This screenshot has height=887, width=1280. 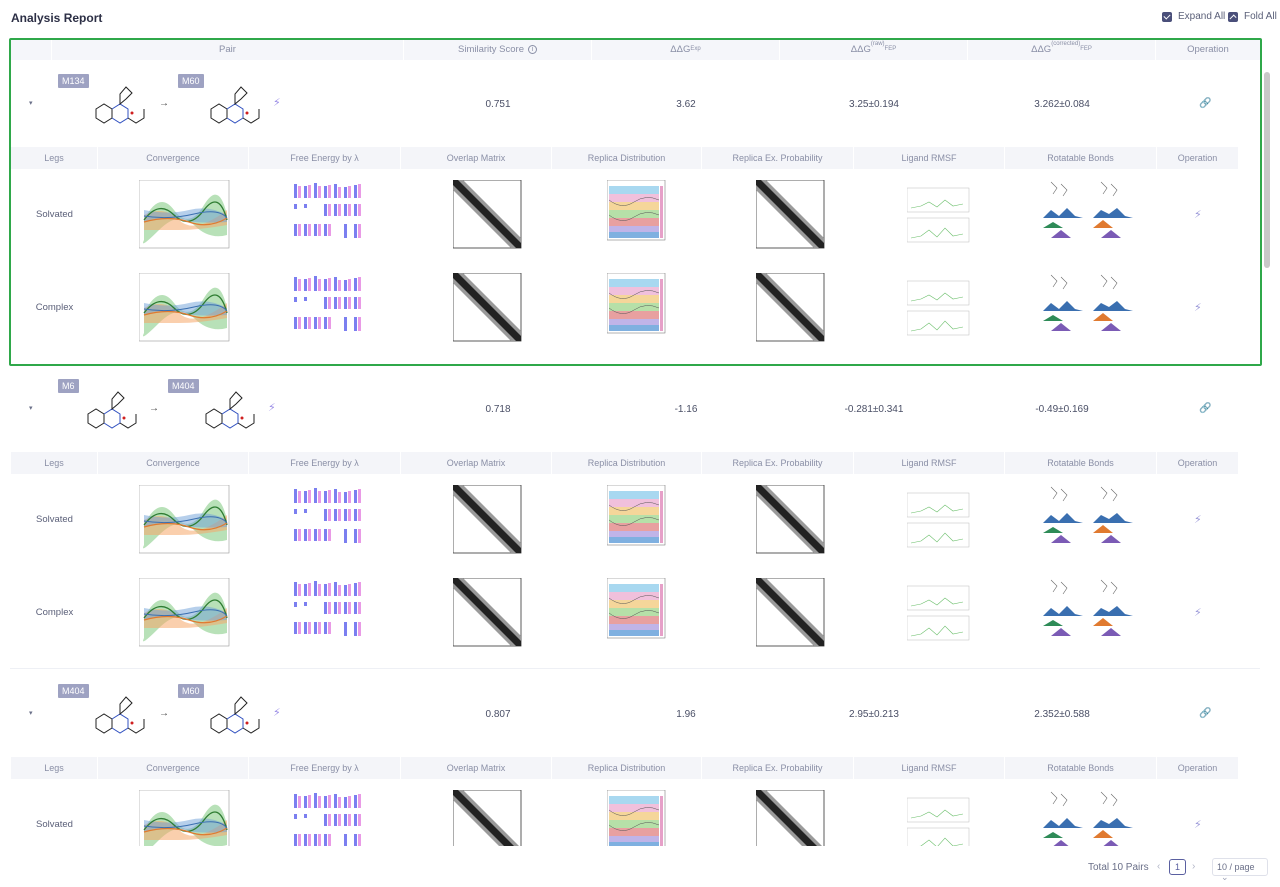 I want to click on ddg-exp-value: 3.62, so click(x=686, y=104).